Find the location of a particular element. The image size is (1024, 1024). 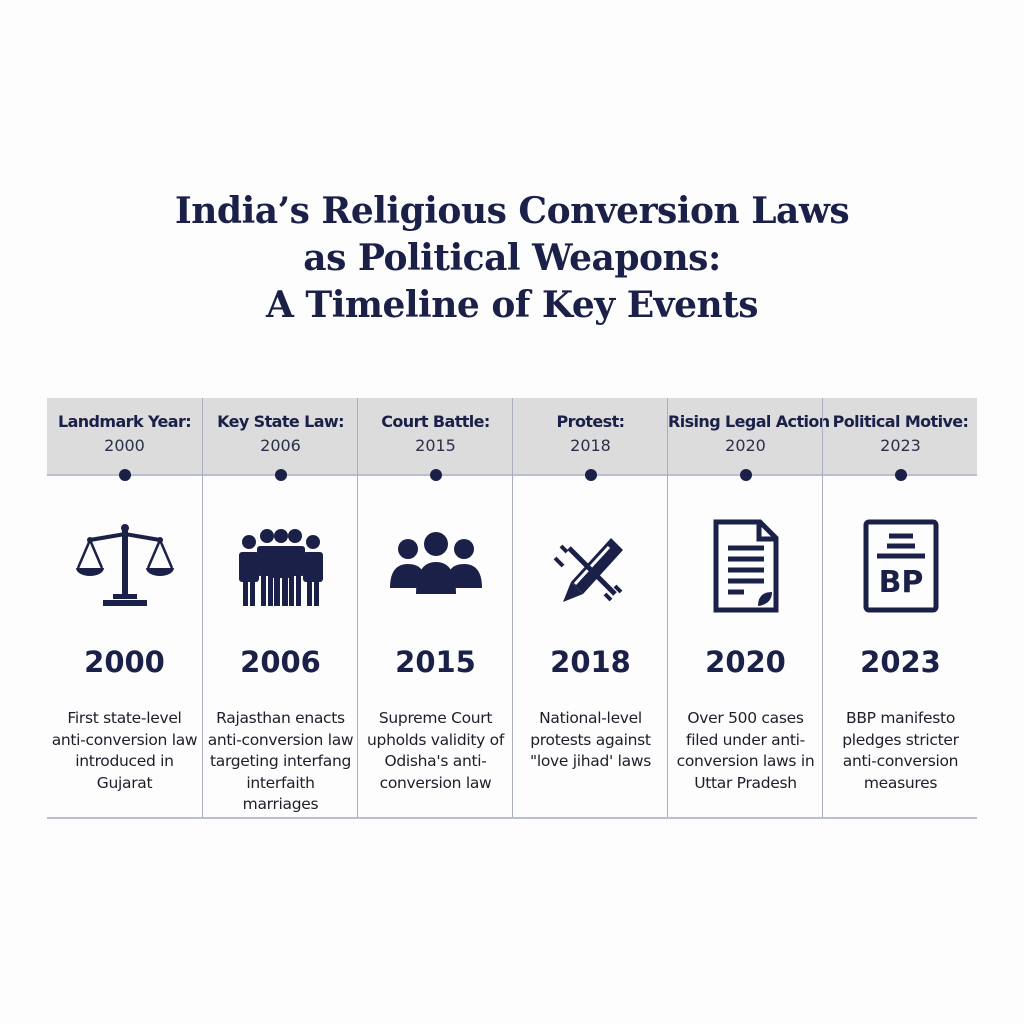

document-icon is located at coordinates (746, 566).